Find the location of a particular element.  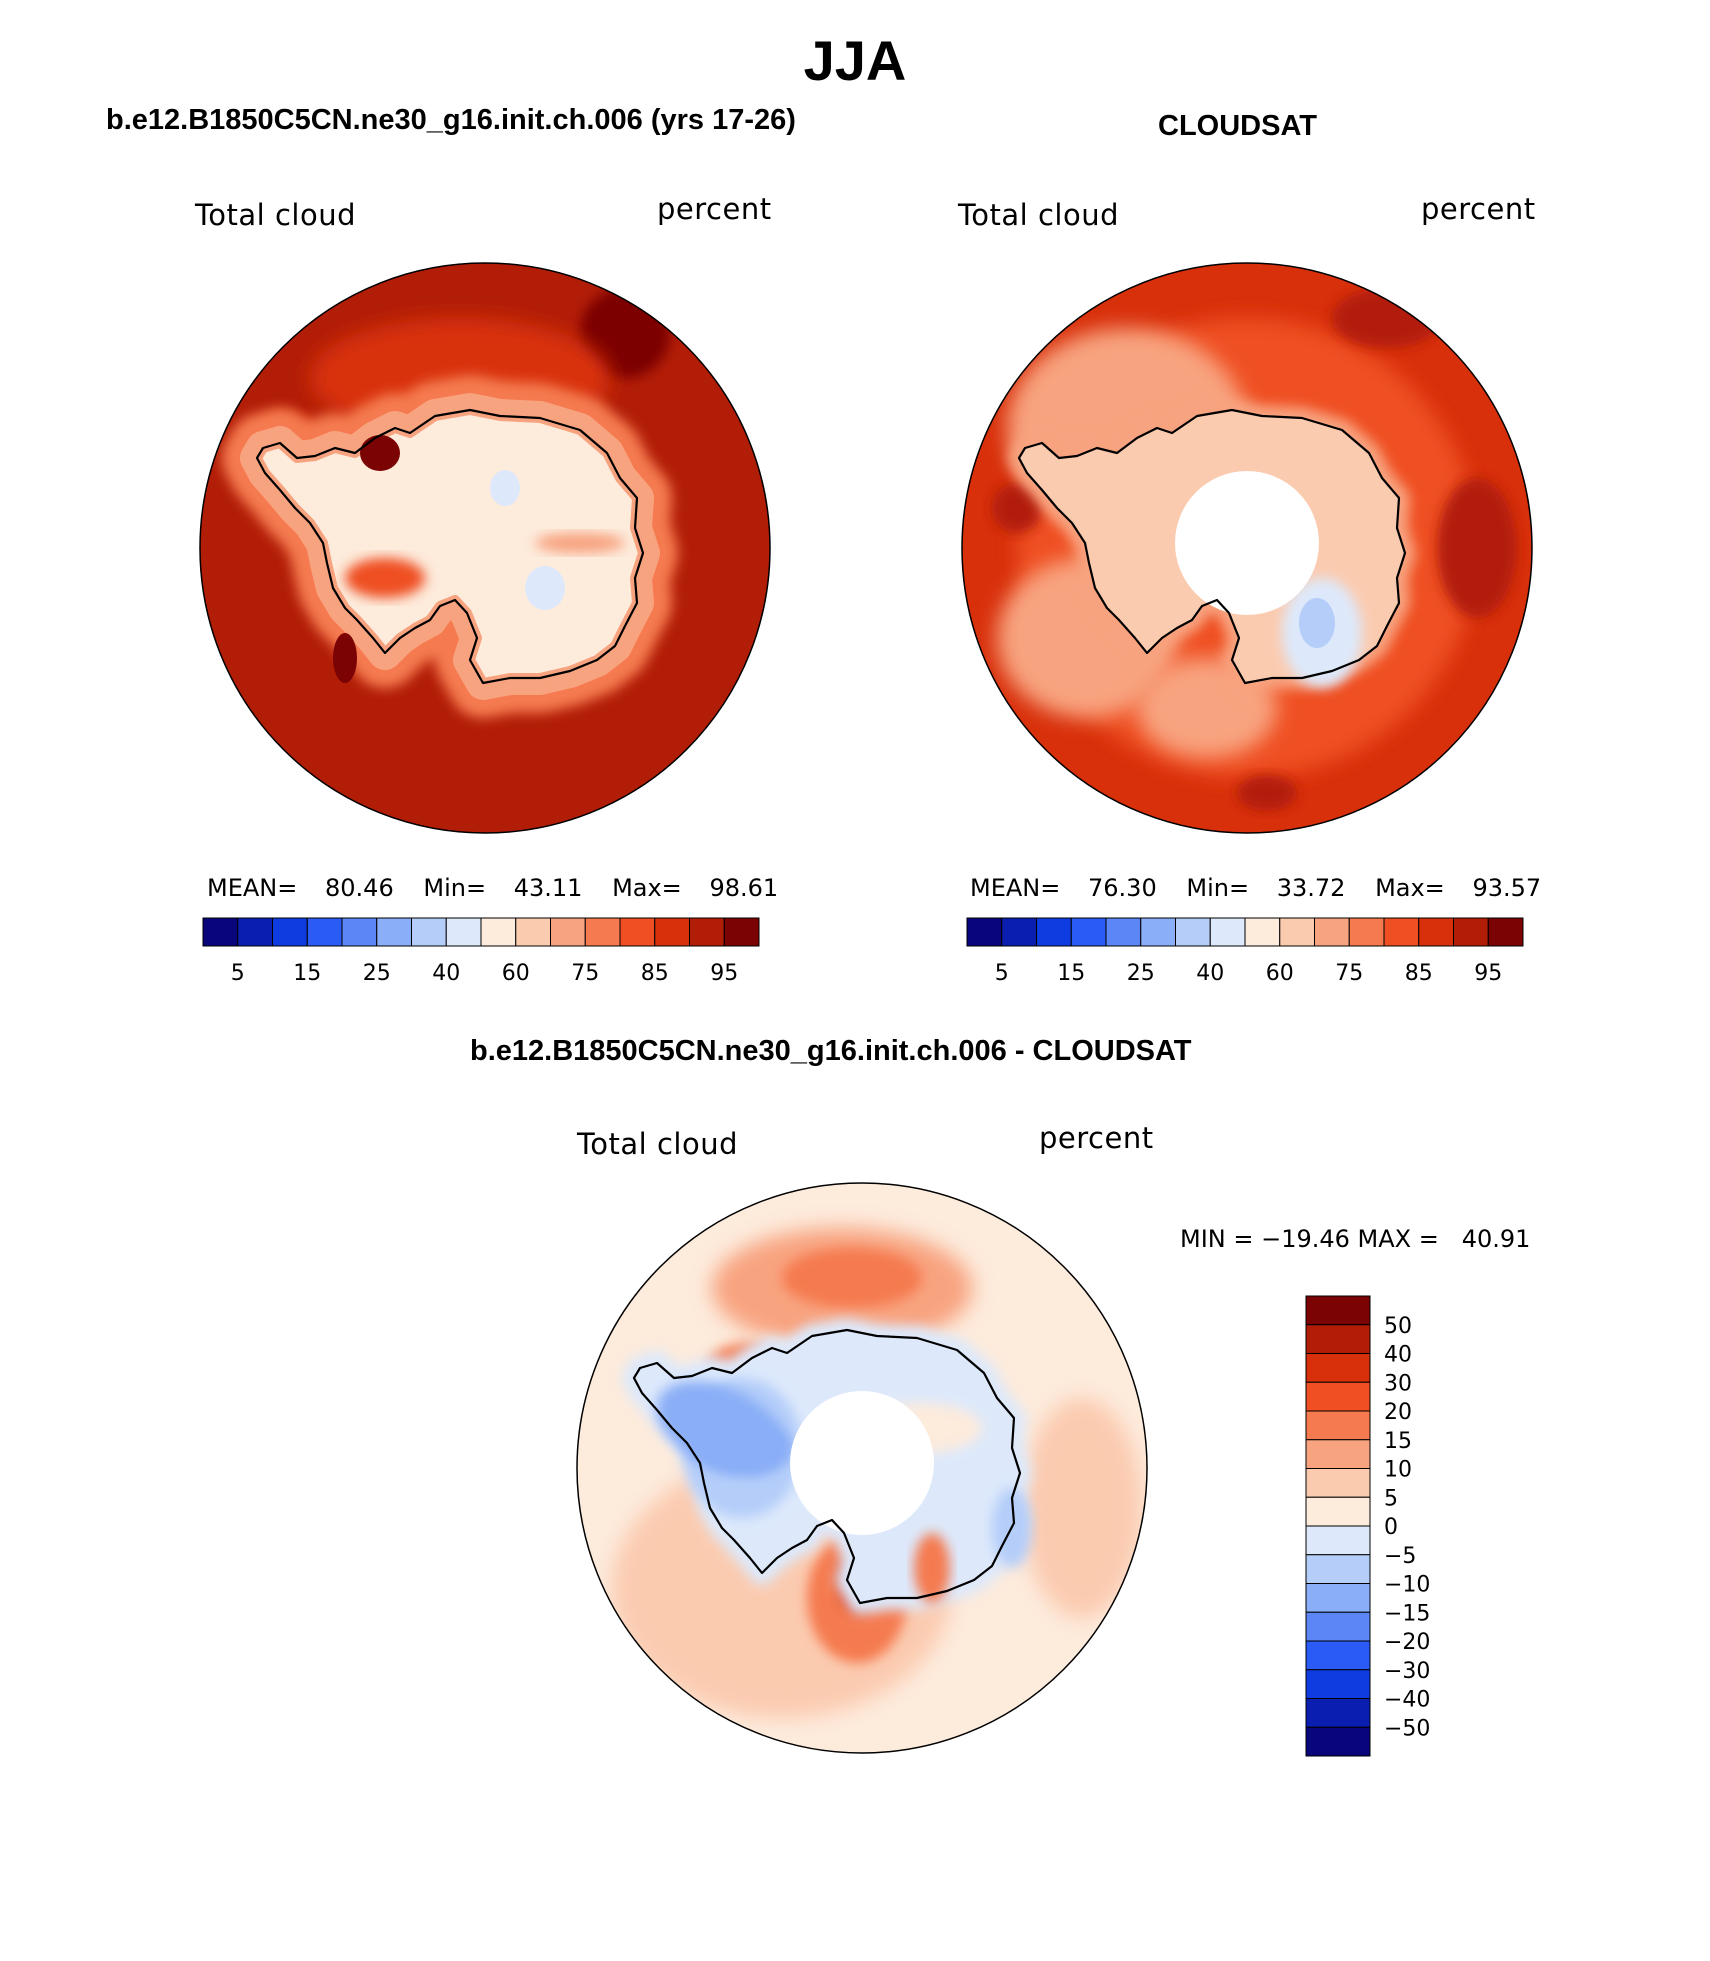

model-max-label: Max= is located at coordinates (647, 888).